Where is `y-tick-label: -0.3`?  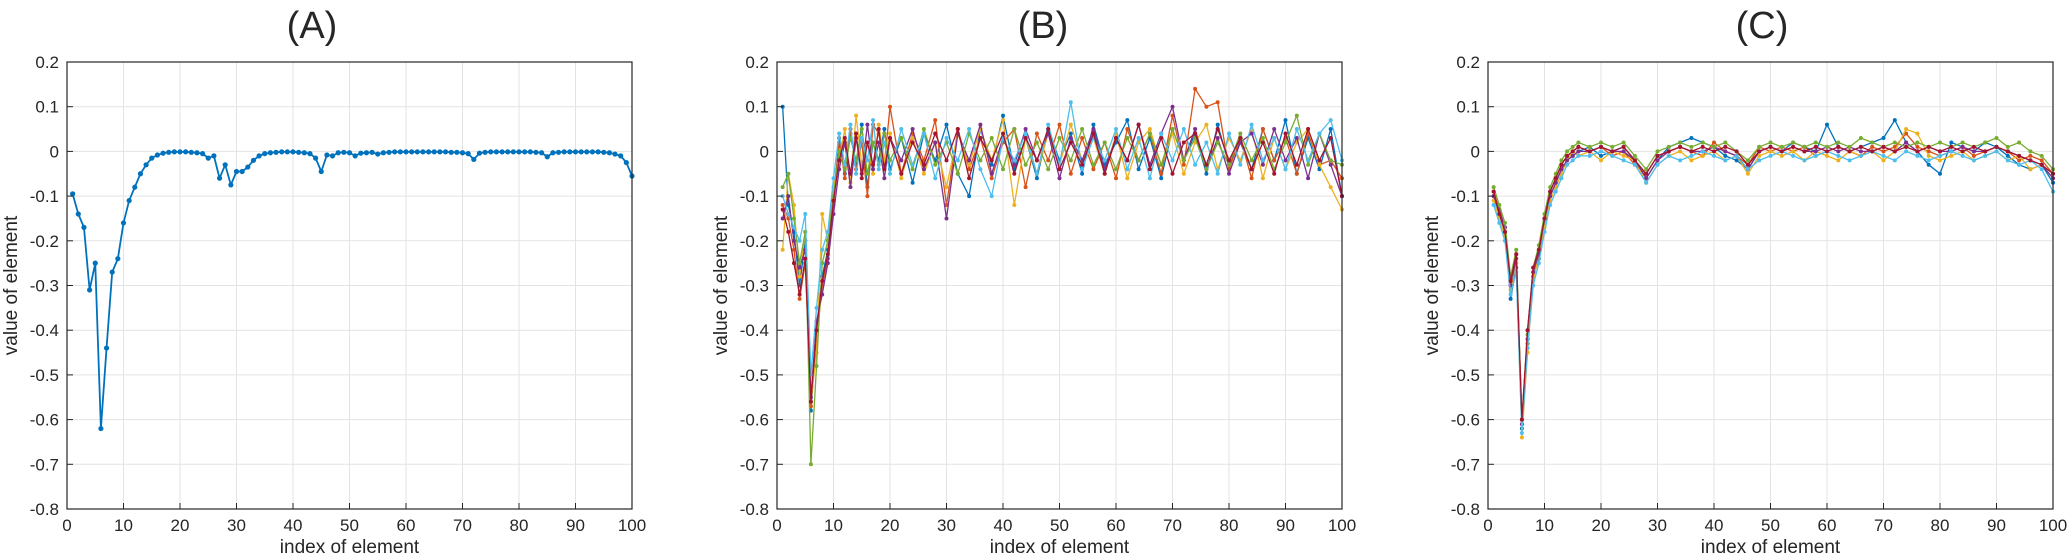
y-tick-label: -0.3 is located at coordinates (754, 286).